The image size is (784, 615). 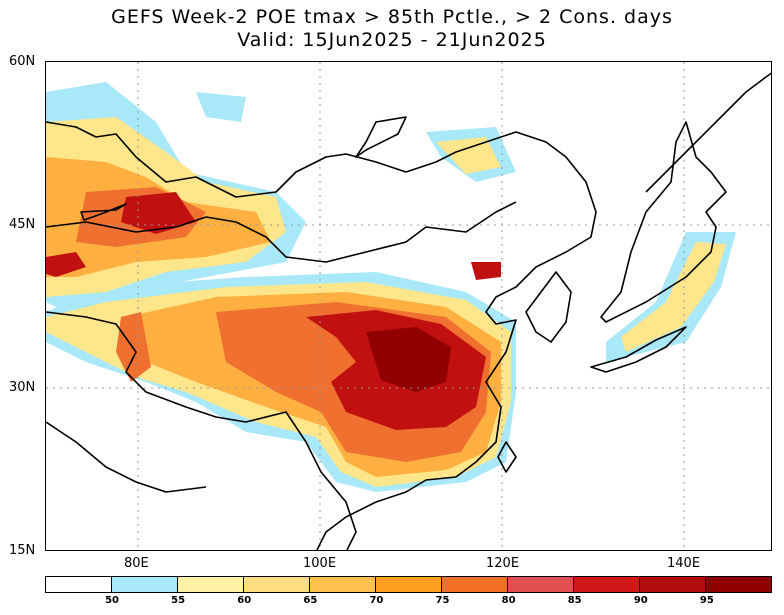 What do you see at coordinates (503, 563) in the screenshot?
I see `lon-label-120e: 120E` at bounding box center [503, 563].